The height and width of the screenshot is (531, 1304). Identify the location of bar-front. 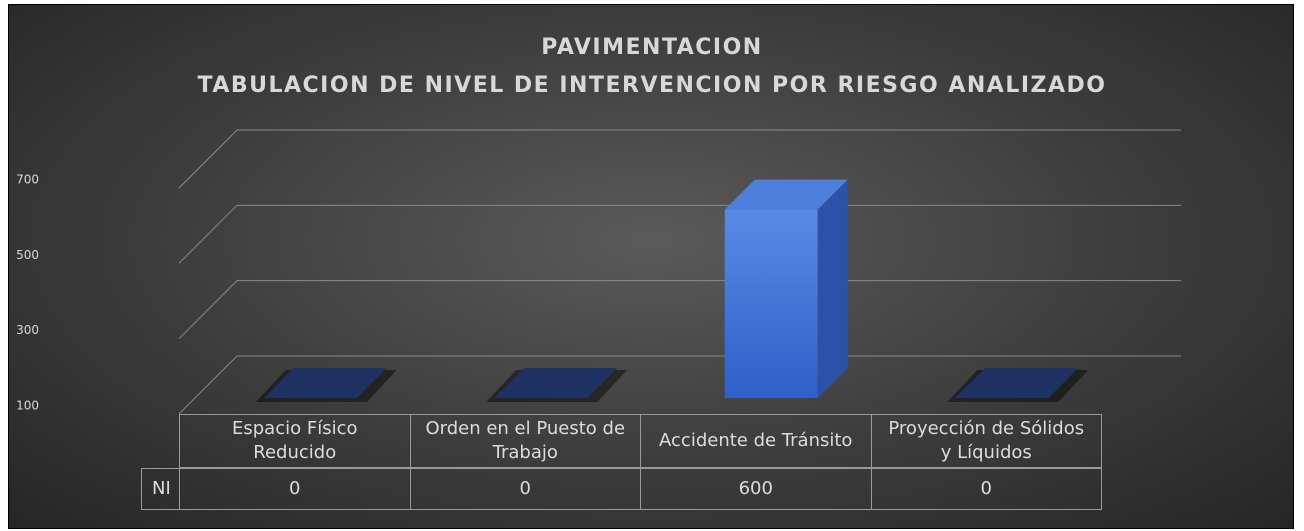
(771, 303).